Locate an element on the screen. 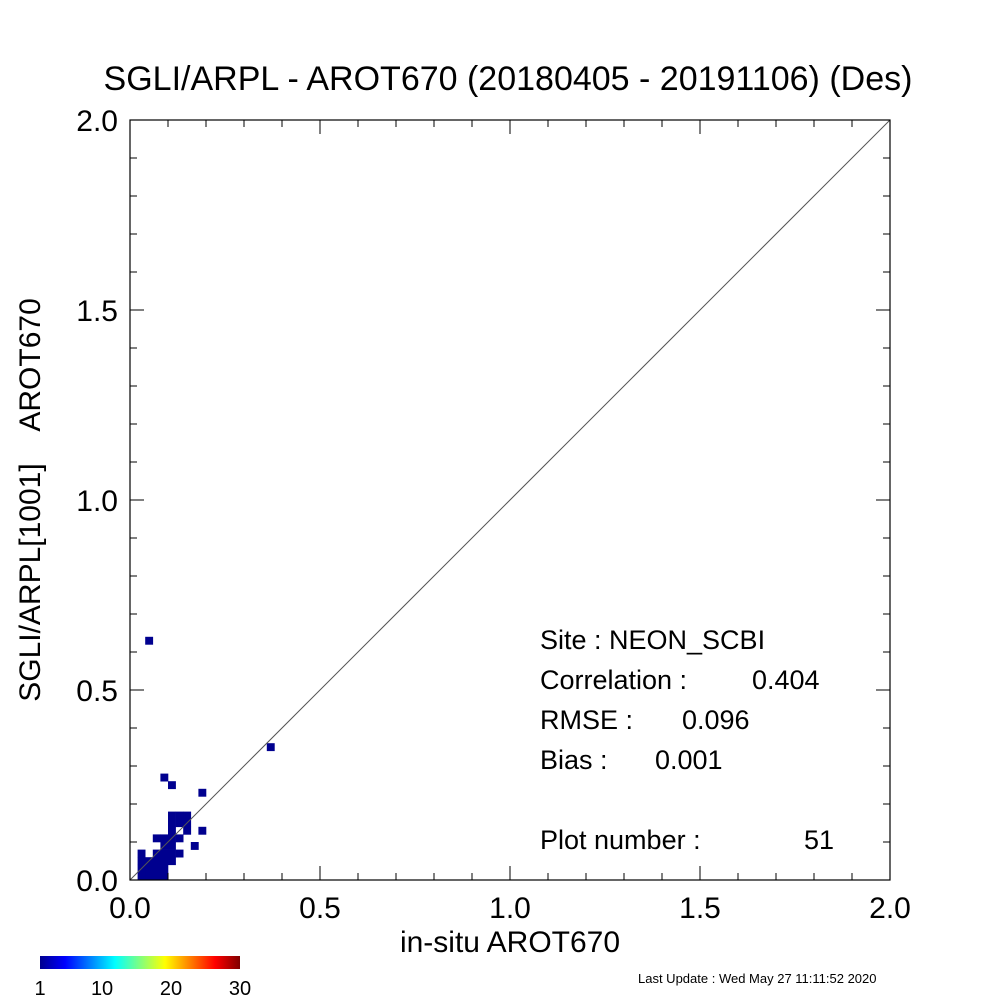  colorbar-tick-label: 20 is located at coordinates (171, 989).